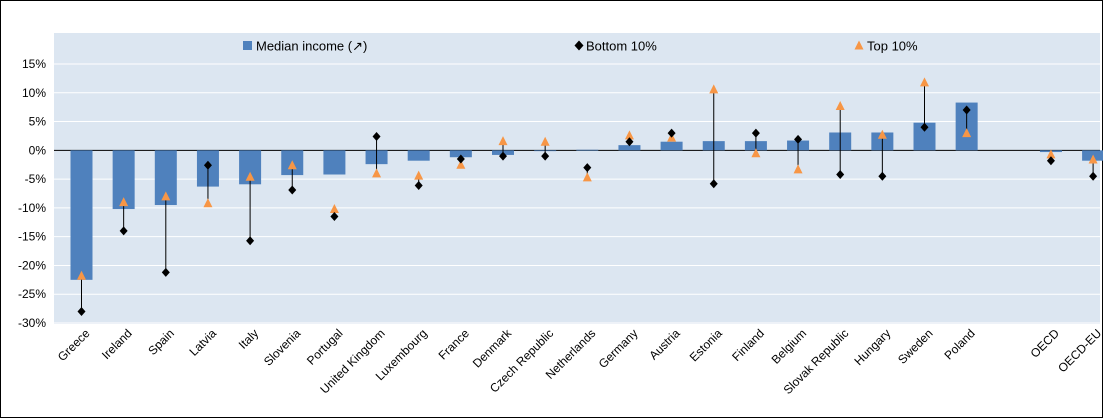 The height and width of the screenshot is (419, 1103). What do you see at coordinates (618, 348) in the screenshot?
I see `x-tick-label: Germany` at bounding box center [618, 348].